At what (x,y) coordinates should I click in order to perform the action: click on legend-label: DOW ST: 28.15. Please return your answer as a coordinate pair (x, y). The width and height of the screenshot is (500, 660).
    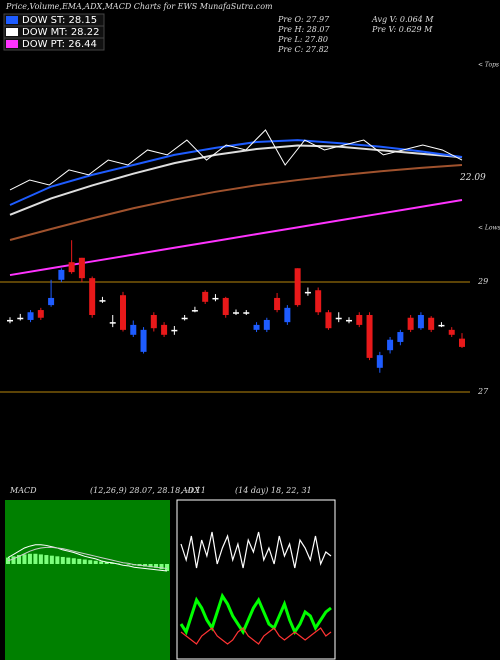
    Looking at the image, I should click on (59, 20).